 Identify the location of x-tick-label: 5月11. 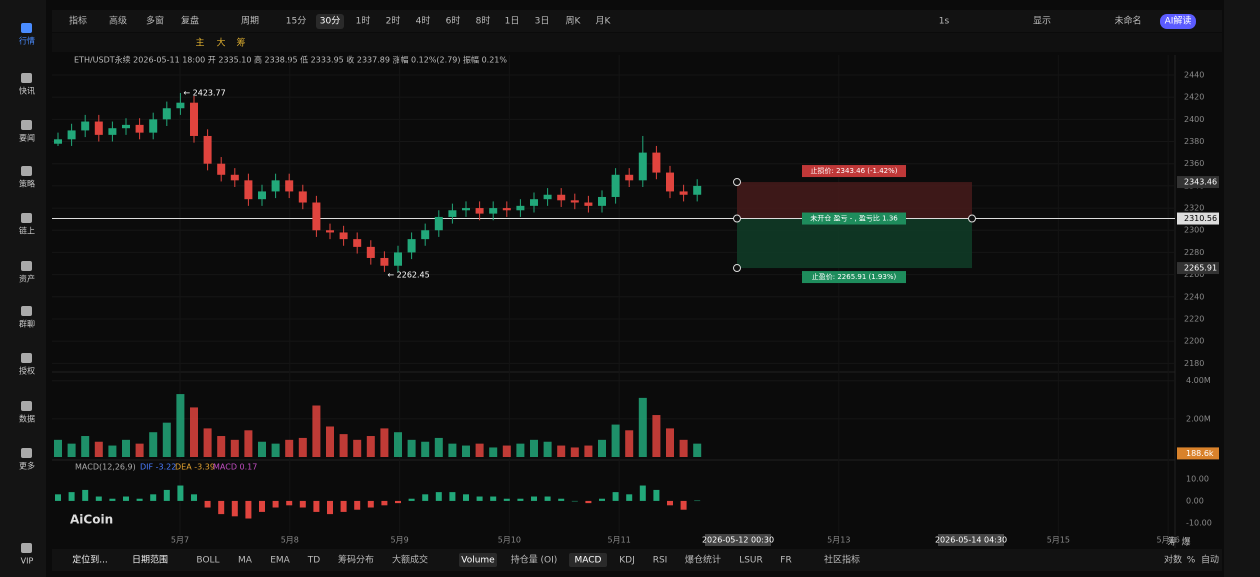
(619, 540).